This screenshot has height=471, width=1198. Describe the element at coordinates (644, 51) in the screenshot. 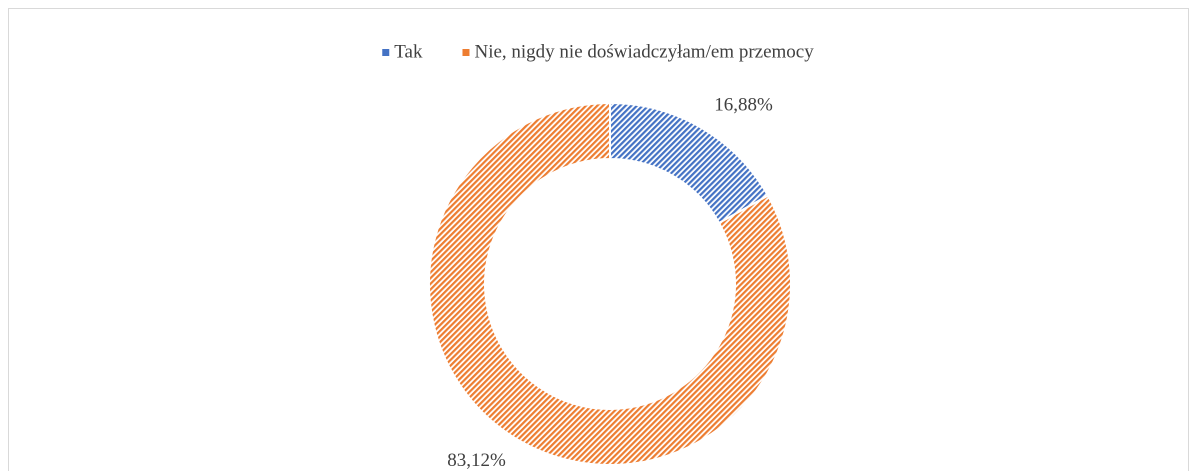

I see `legend-label: Nie, nigdy nie doświadczyłam/em przemocy` at that location.